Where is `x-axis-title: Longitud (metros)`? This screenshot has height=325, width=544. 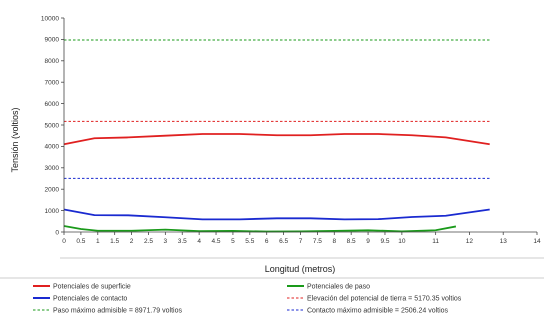 x-axis-title: Longitud (metros) is located at coordinates (300, 269).